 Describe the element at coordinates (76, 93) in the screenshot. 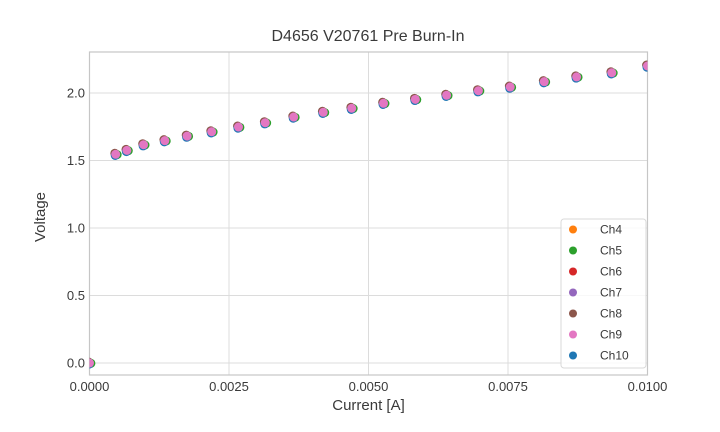

I see `y-tick-label: 2.0` at that location.